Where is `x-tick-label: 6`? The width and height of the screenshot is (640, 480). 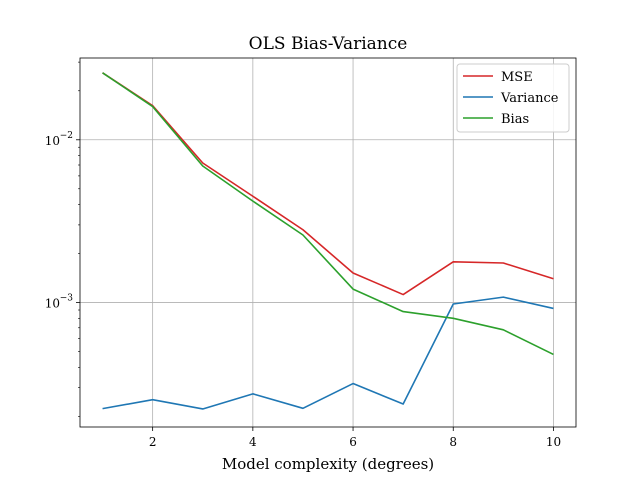 x-tick-label: 6 is located at coordinates (353, 442).